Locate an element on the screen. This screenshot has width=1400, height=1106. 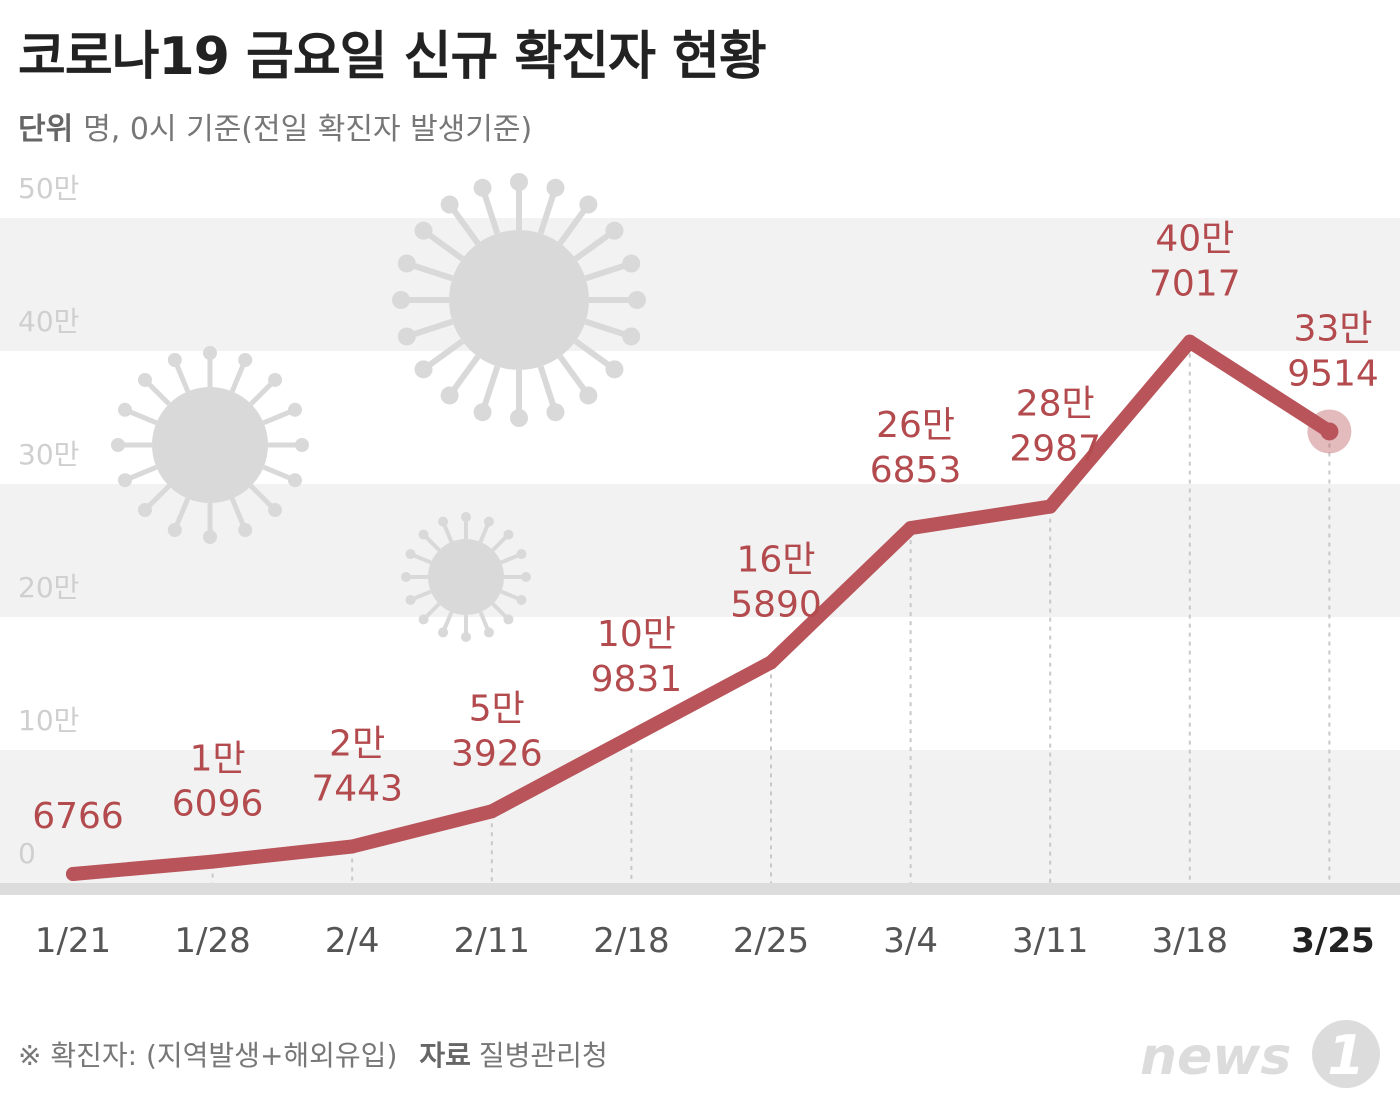
y-tick-label: 30만 is located at coordinates (48, 454).